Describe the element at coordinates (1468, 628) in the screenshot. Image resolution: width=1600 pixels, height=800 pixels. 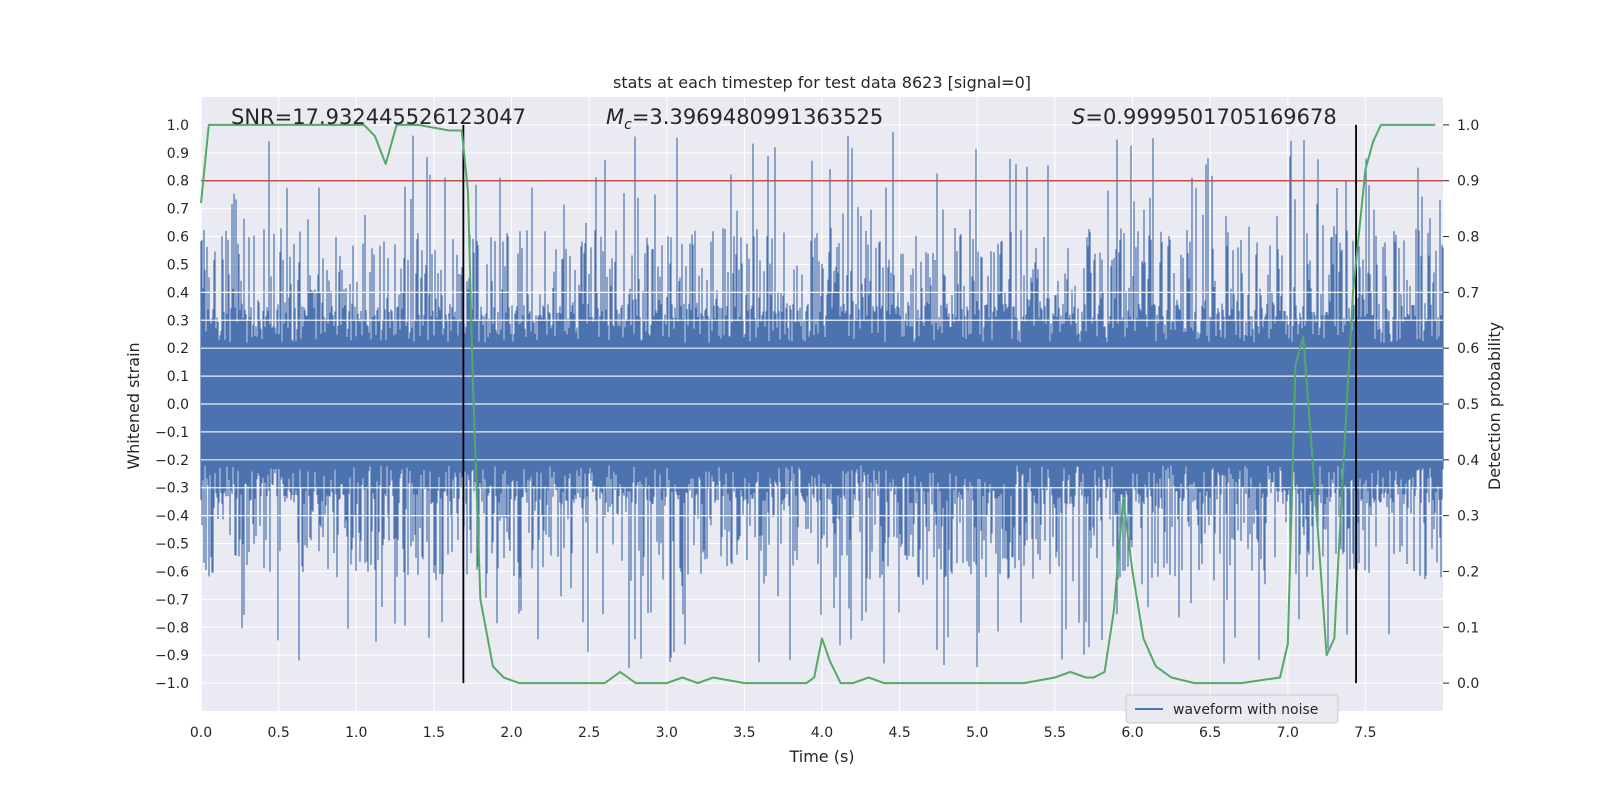
I see `y2-tick-label: 0.1` at that location.